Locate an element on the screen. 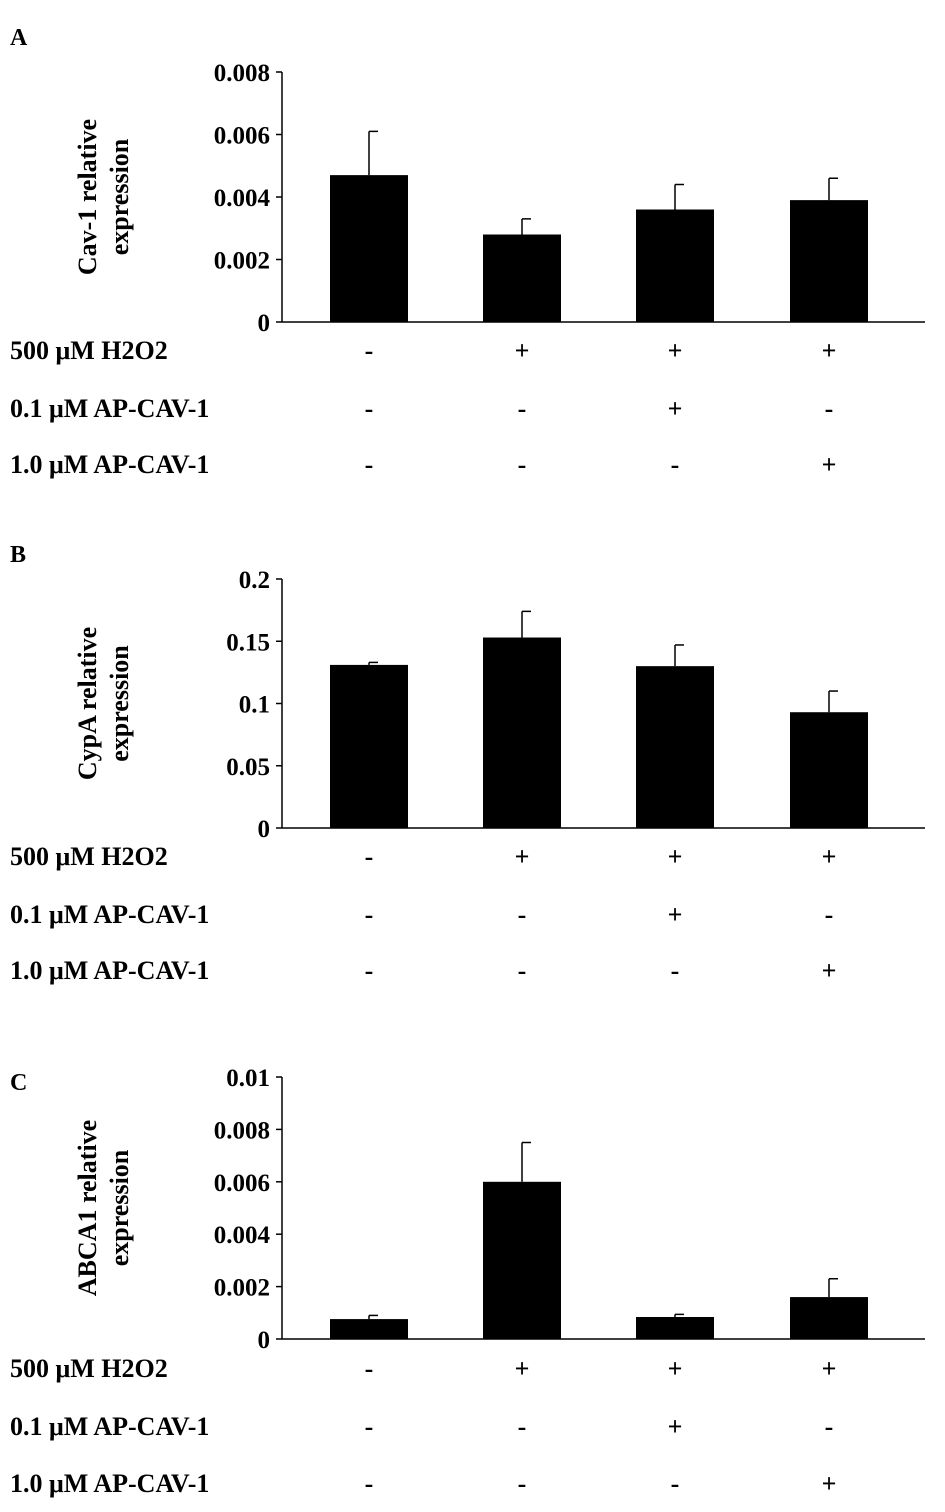 This screenshot has width=945, height=1512. panel-letter: C is located at coordinates (18, 1083).